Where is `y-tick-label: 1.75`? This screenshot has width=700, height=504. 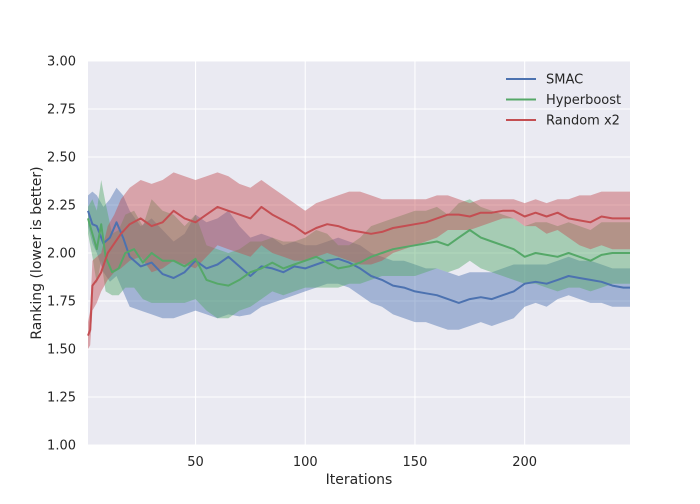
y-tick-label: 1.75 is located at coordinates (61, 302).